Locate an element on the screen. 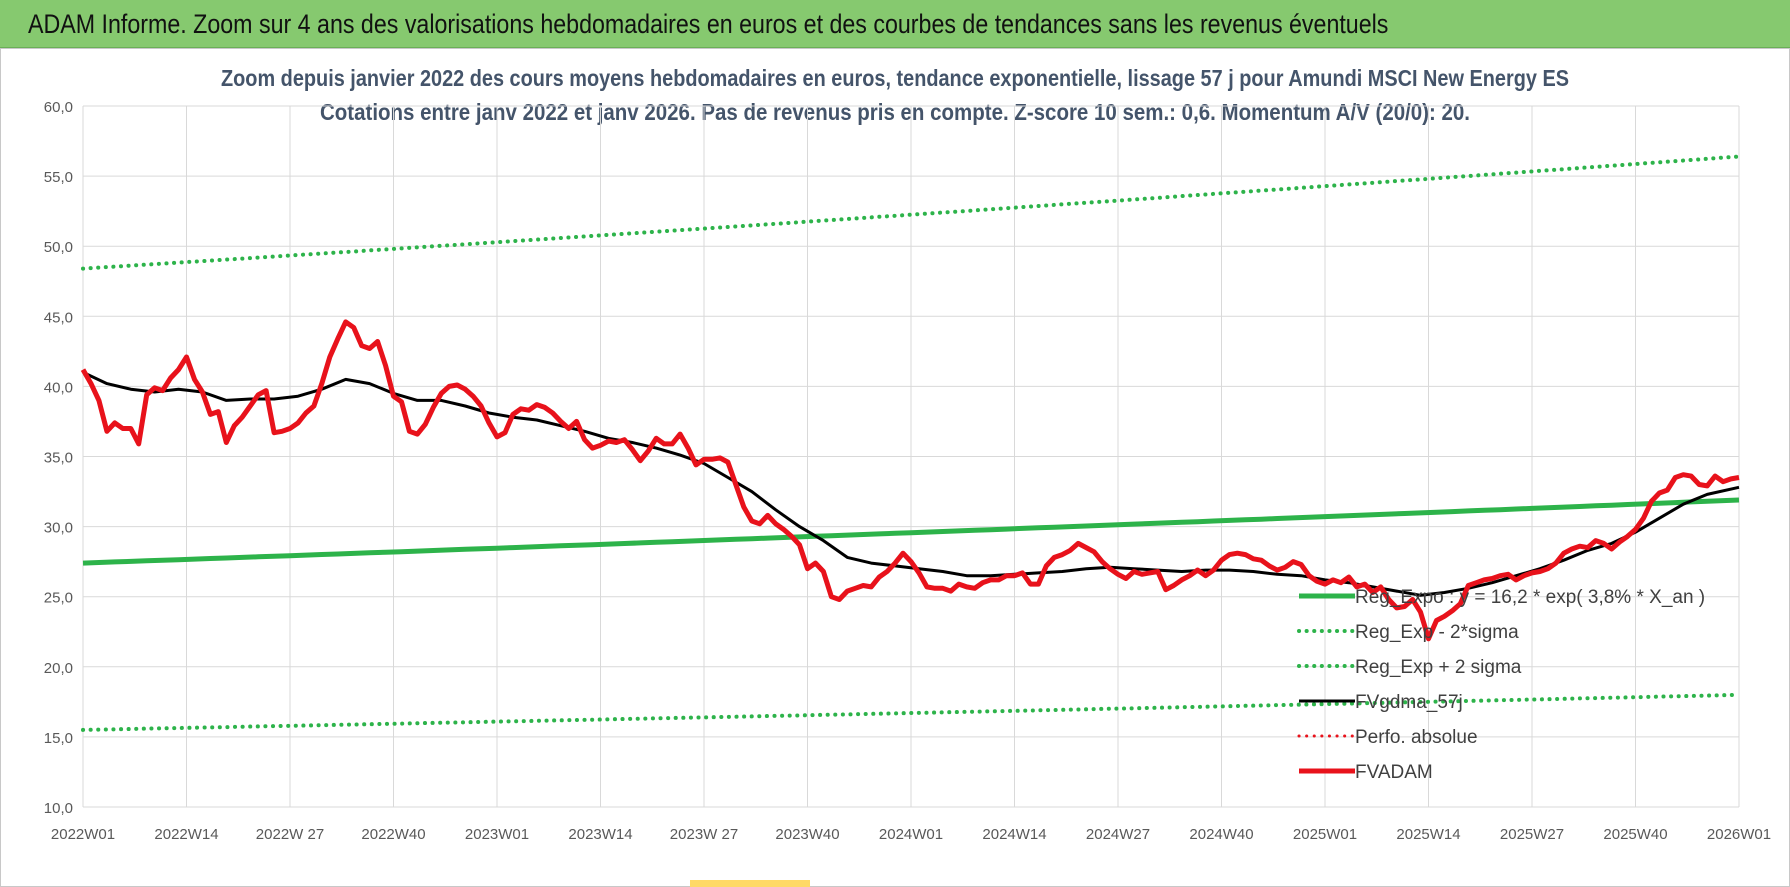 The width and height of the screenshot is (1790, 887). x-tick-label: 2023W40 is located at coordinates (807, 834).